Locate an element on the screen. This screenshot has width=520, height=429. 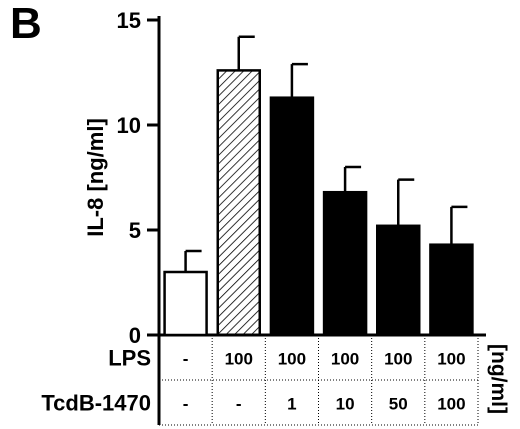
table-cell-1-3: 10 is located at coordinates (345, 404).